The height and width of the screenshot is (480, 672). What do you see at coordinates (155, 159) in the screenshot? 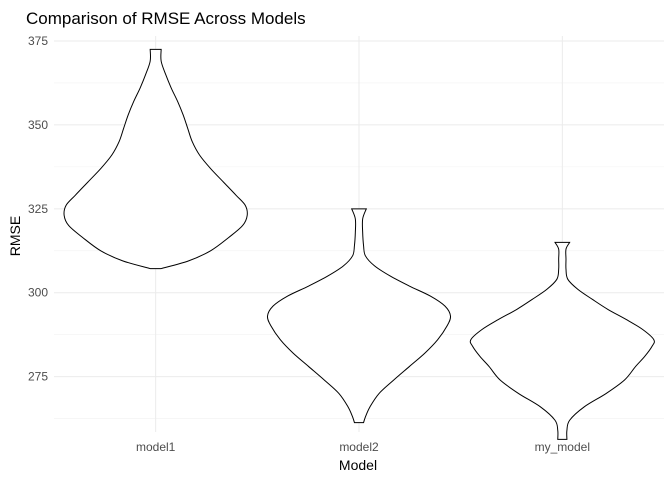
I see `violin-model1` at bounding box center [155, 159].